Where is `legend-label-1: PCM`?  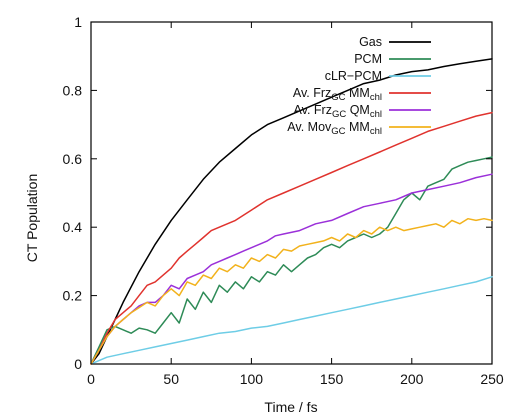
legend-label-1: PCM is located at coordinates (368, 59).